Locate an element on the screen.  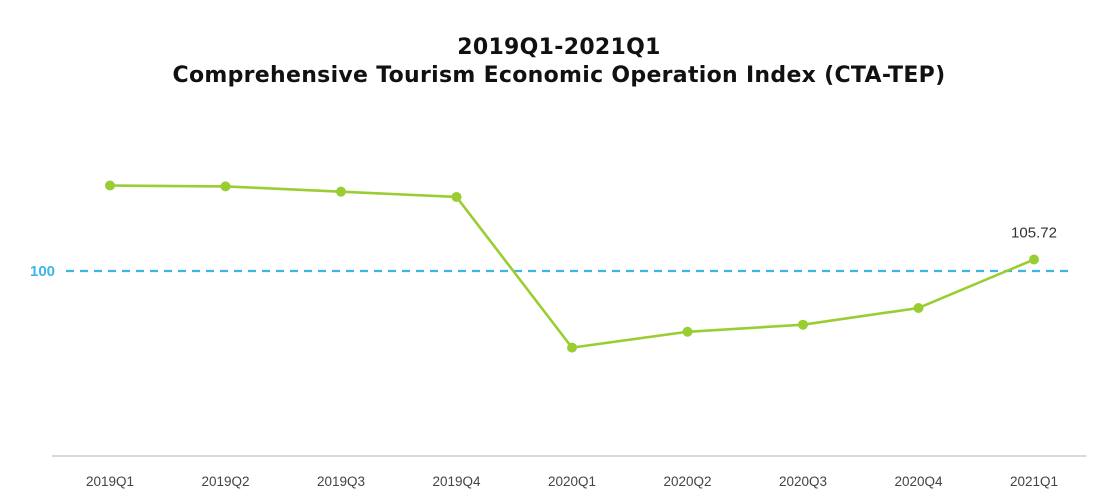
chart-title: 2019Q1-2021Q1 is located at coordinates (559, 47).